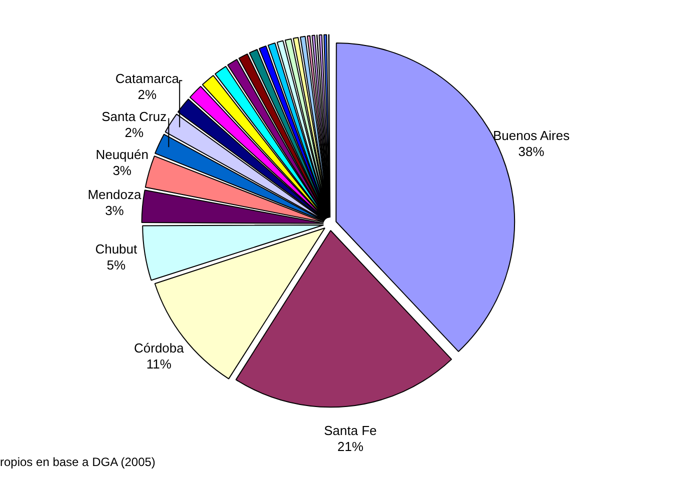 The width and height of the screenshot is (677, 486). Describe the element at coordinates (159, 364) in the screenshot. I see `data-label: 11%` at that location.